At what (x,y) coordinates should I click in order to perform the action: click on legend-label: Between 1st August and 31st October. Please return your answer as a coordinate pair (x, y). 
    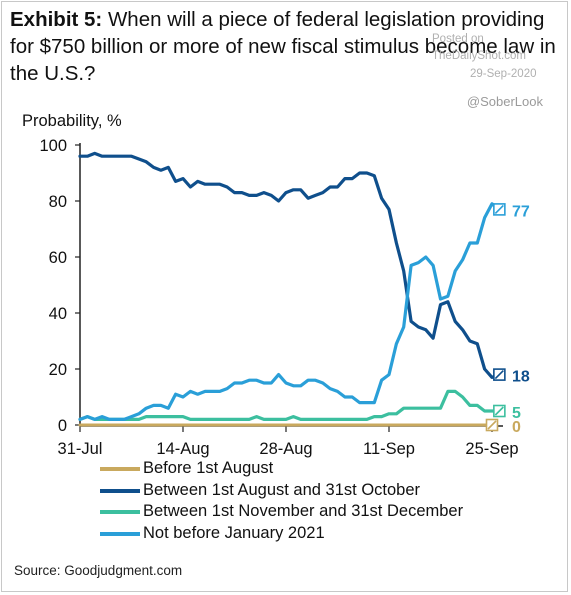
    Looking at the image, I should click on (282, 489).